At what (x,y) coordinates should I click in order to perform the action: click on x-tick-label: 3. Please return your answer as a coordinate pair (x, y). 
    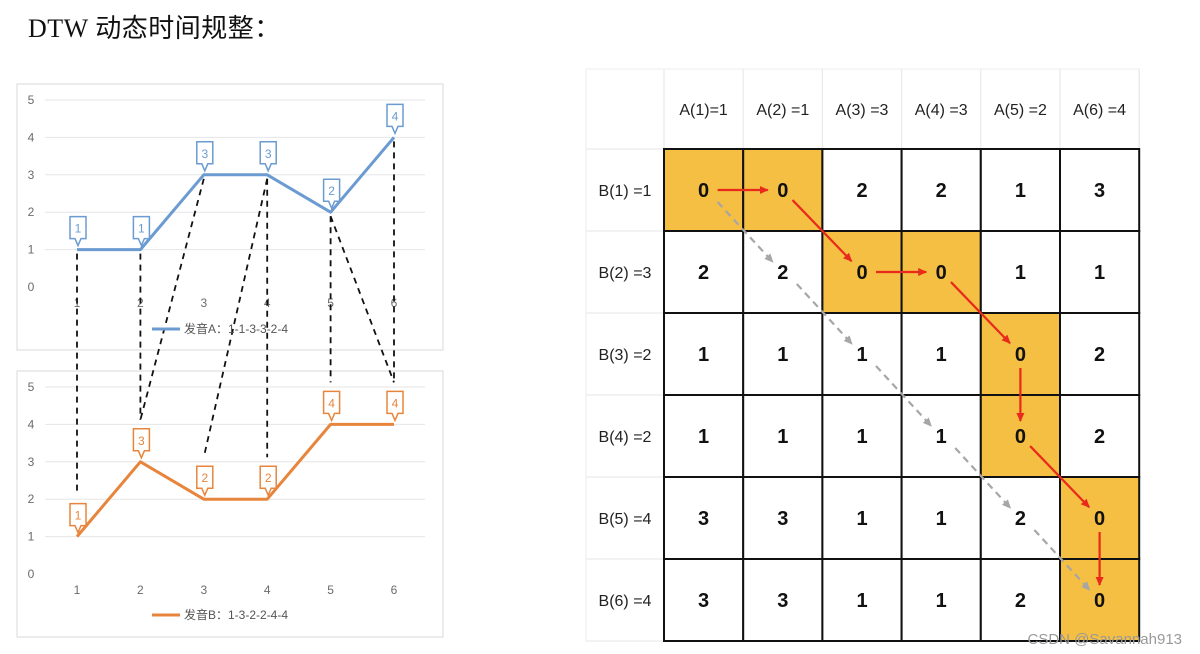
    Looking at the image, I should click on (203, 303).